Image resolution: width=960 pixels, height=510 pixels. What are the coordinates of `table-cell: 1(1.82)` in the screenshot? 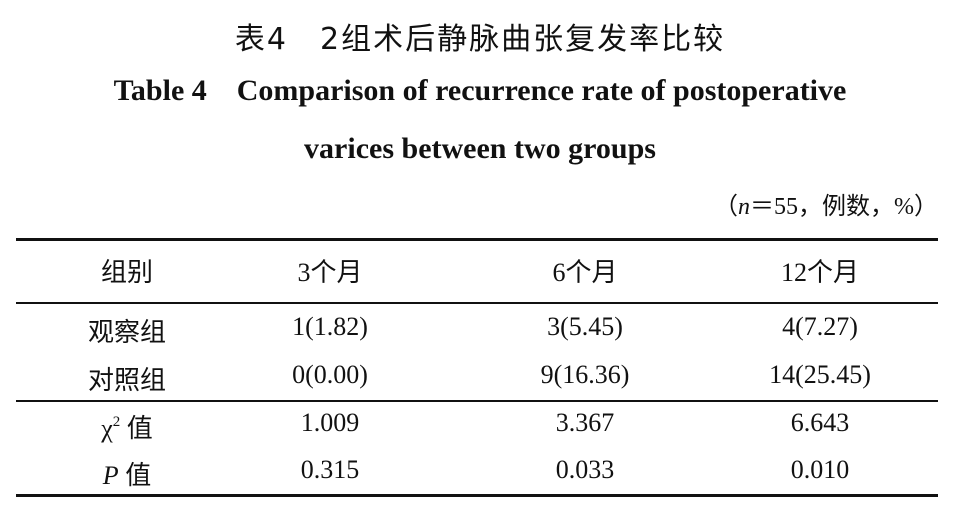 It's located at (330, 326).